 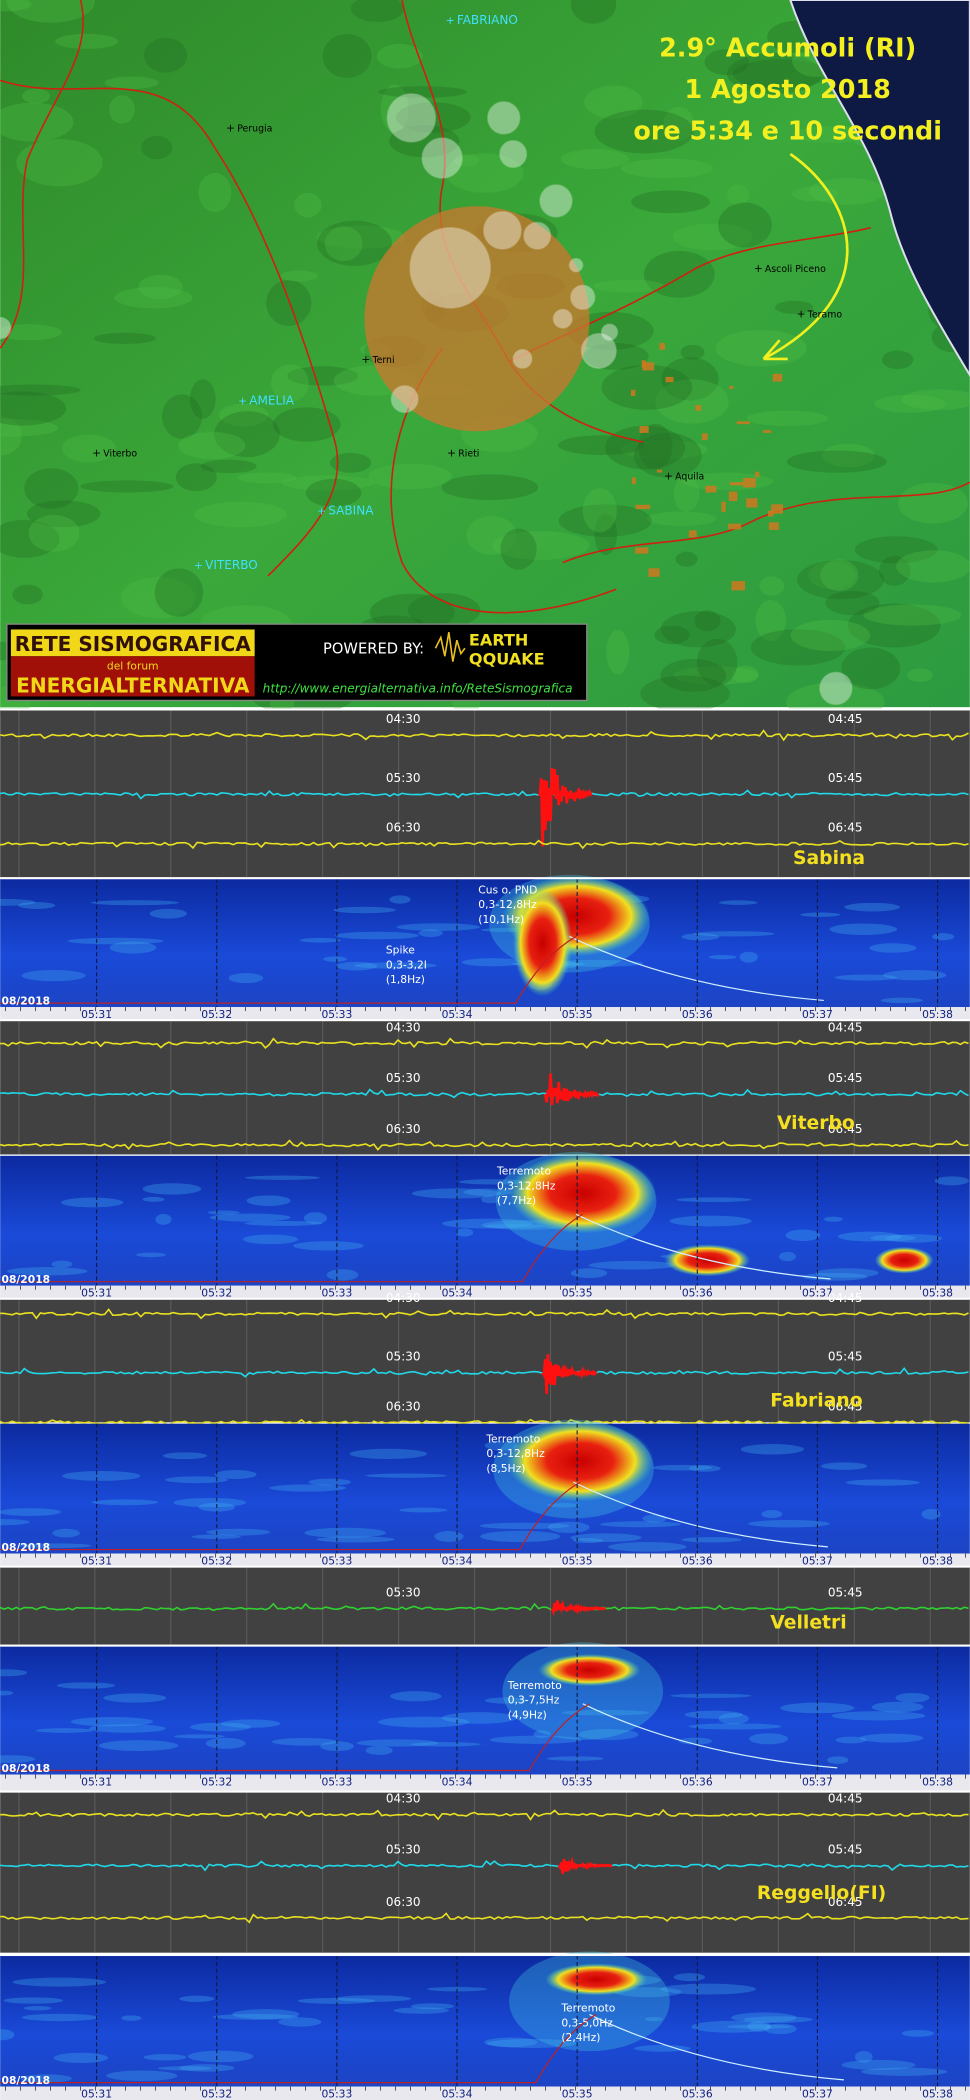 I want to click on logo-line1: RETE SISMOGRAFICA, so click(x=133, y=644).